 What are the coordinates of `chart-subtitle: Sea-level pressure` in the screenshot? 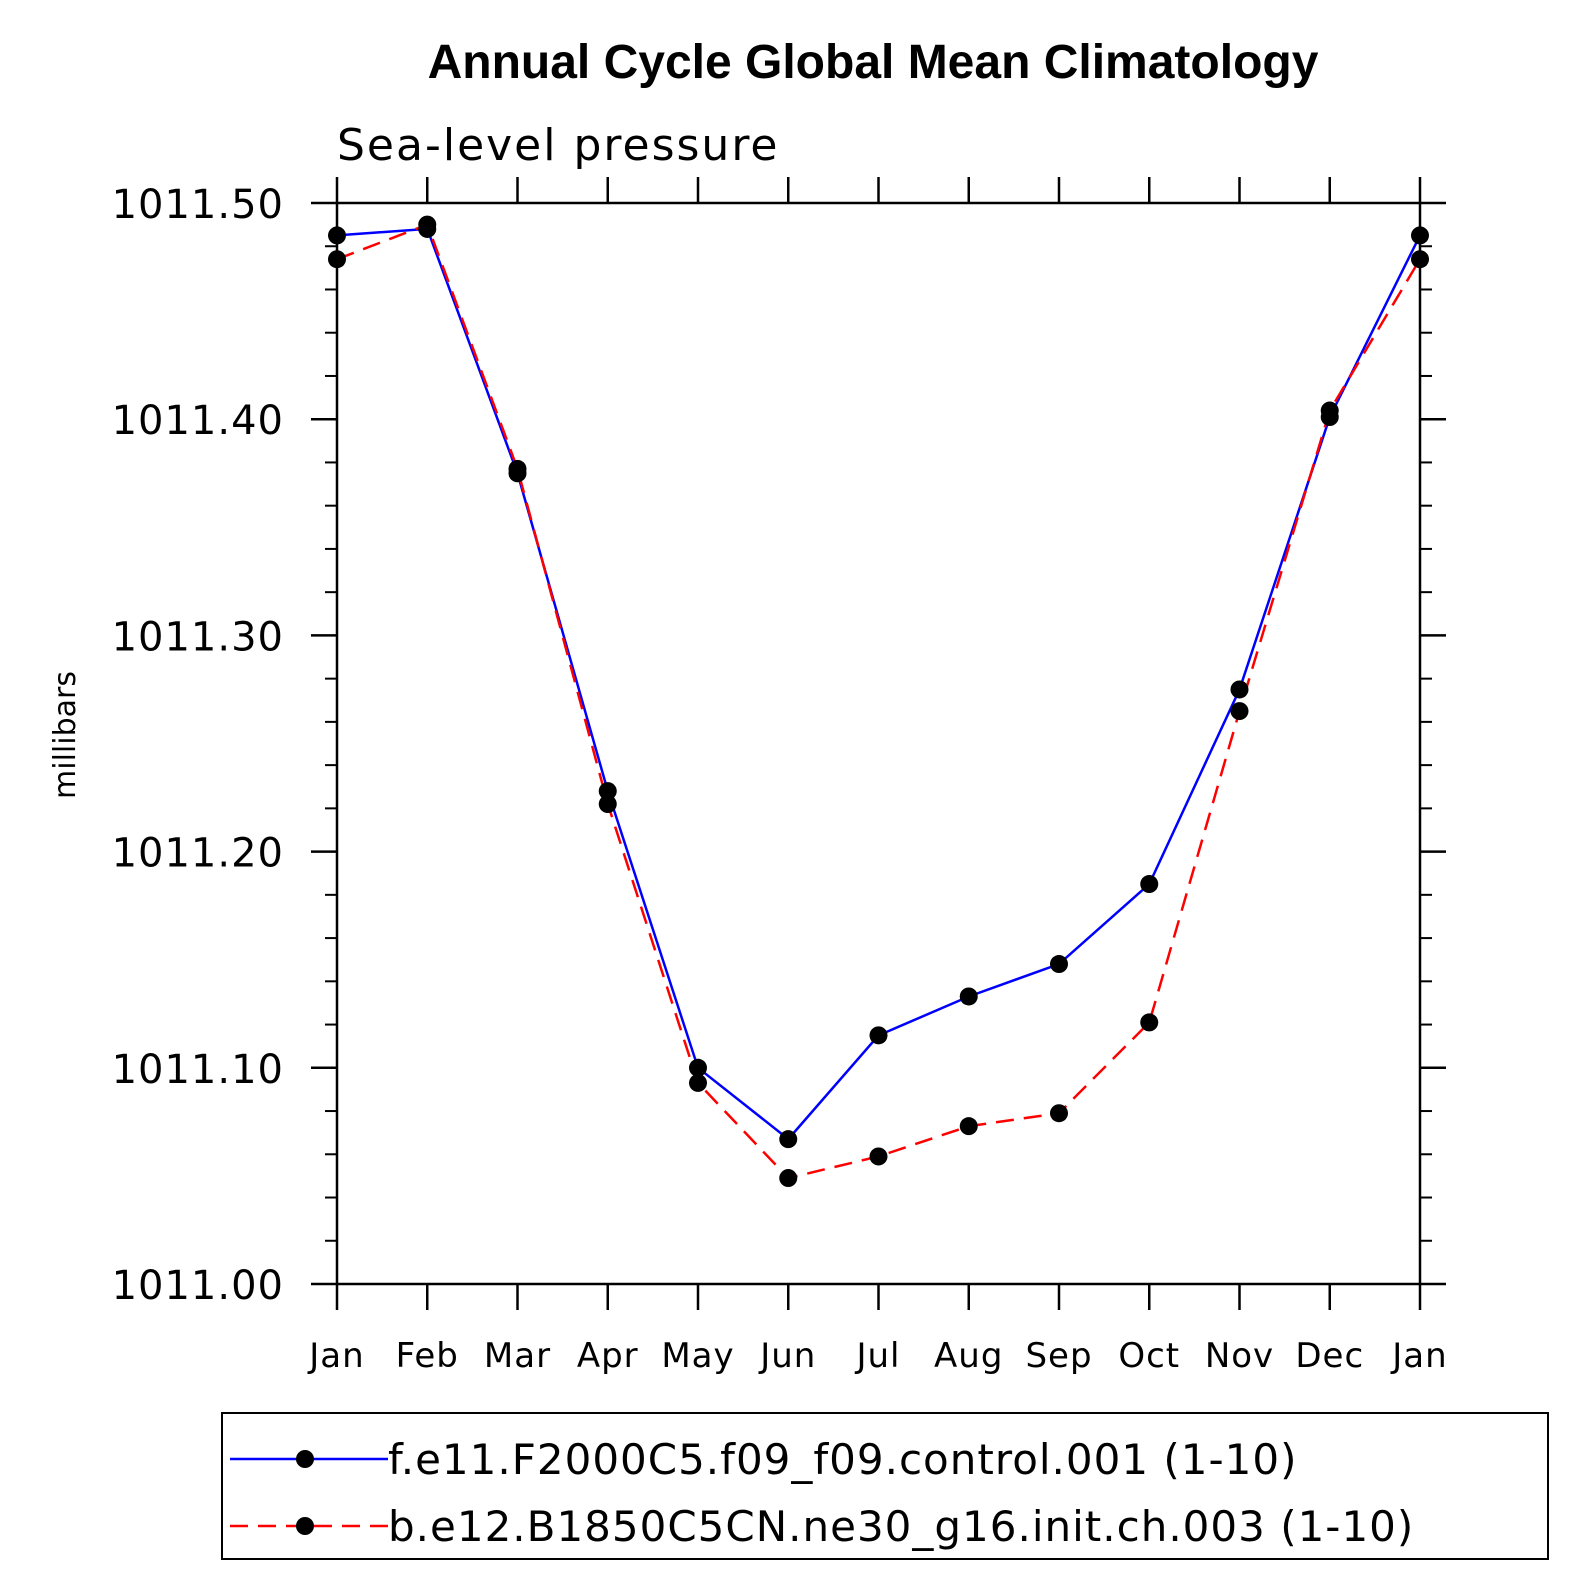 It's located at (558, 145).